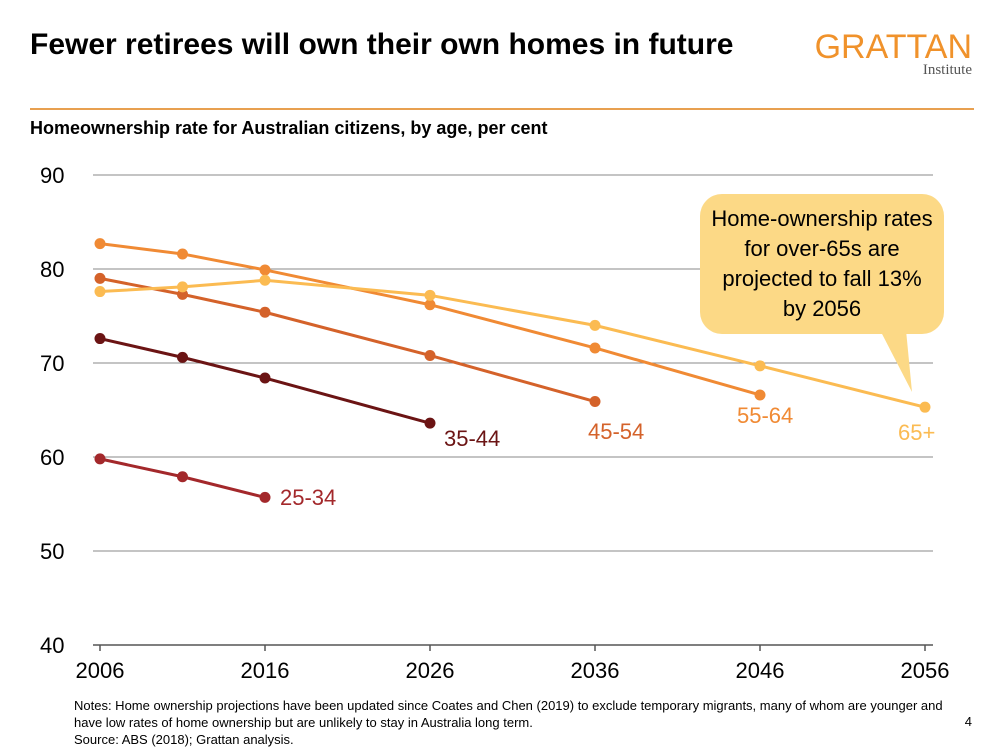  I want to click on y-tick-label: 60, so click(52, 457).